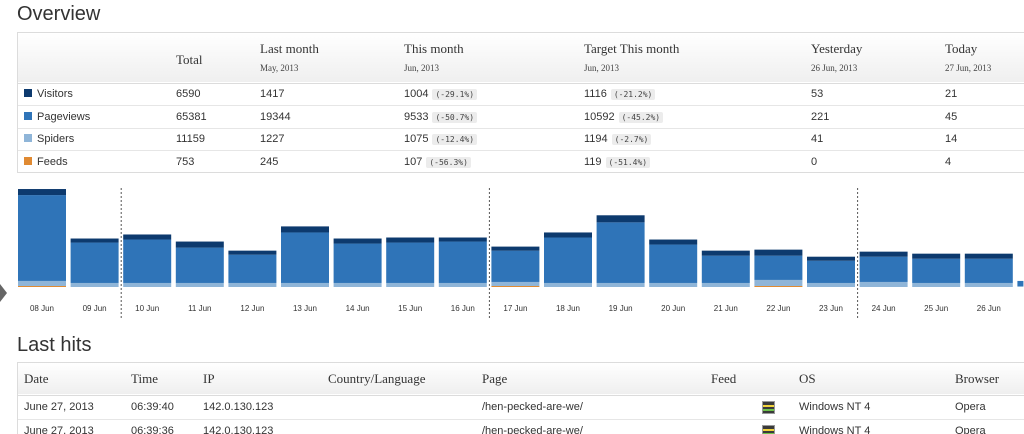 The image size is (1024, 434). Describe the element at coordinates (95, 308) in the screenshot. I see `x-tick-label: 09 Jun` at that location.